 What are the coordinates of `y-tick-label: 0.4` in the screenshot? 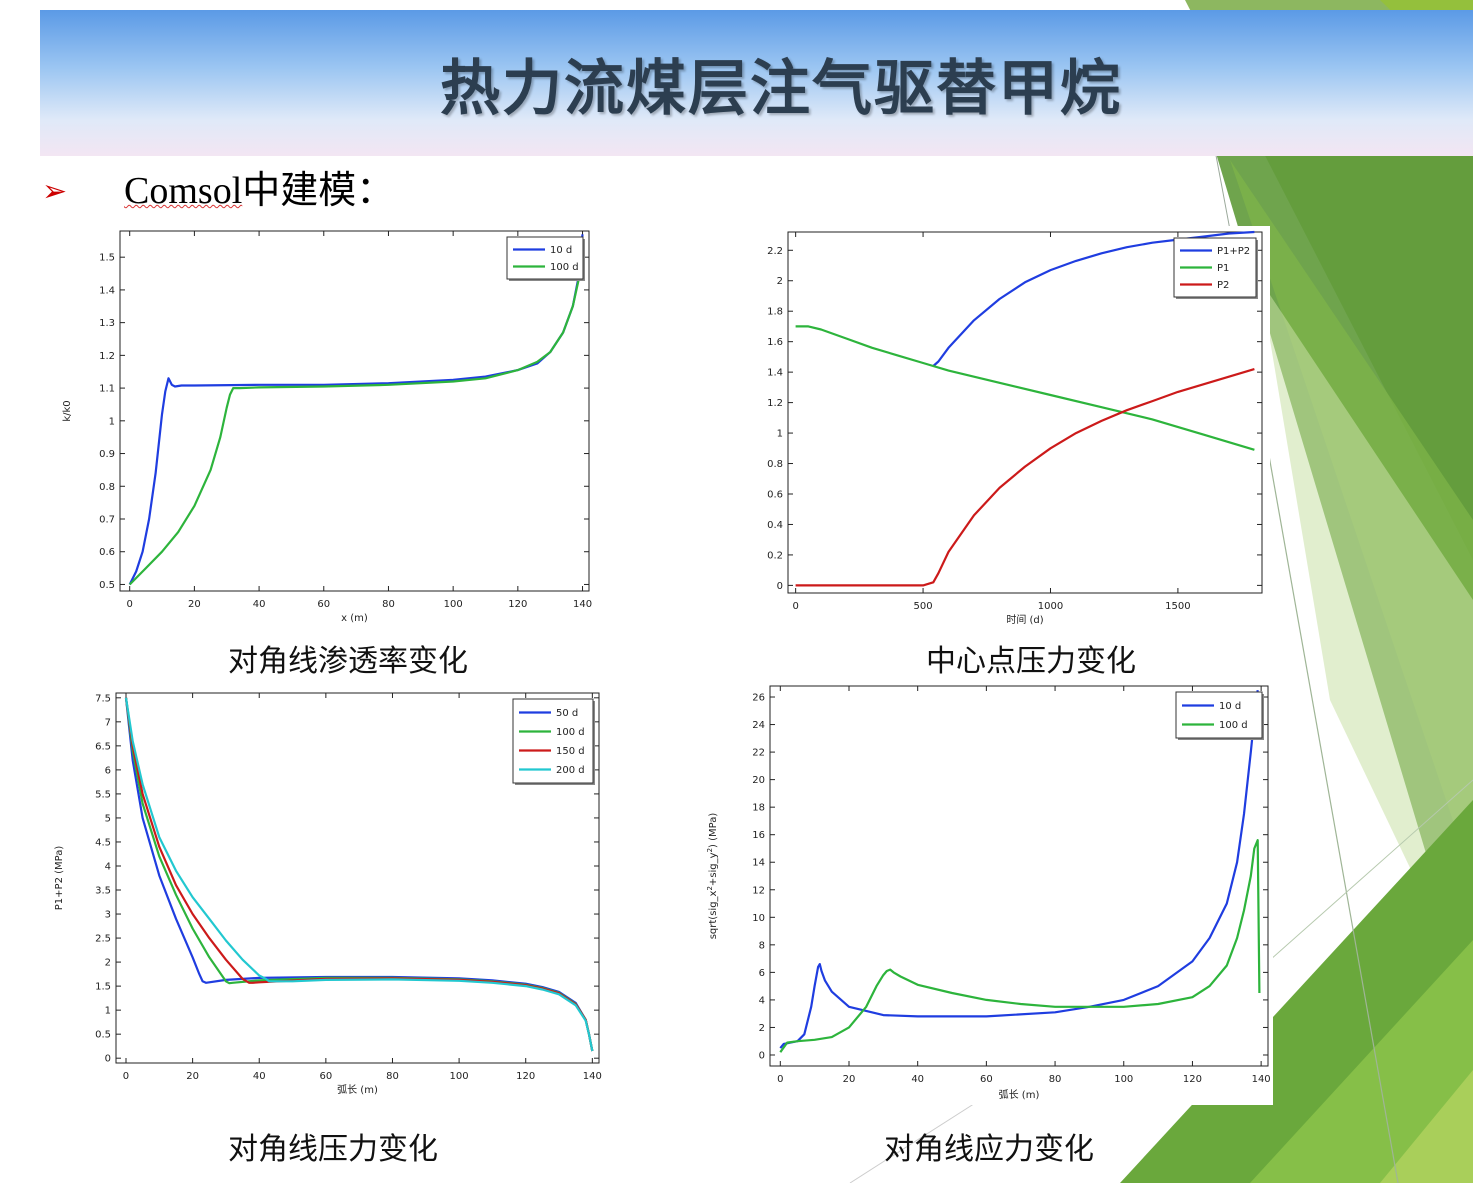 It's located at (775, 525).